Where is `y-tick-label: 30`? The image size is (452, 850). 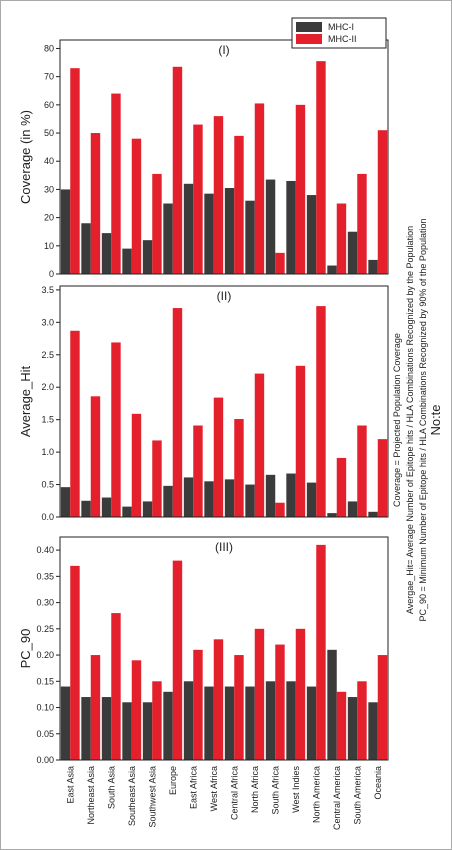
y-tick-label: 30 is located at coordinates (49, 189).